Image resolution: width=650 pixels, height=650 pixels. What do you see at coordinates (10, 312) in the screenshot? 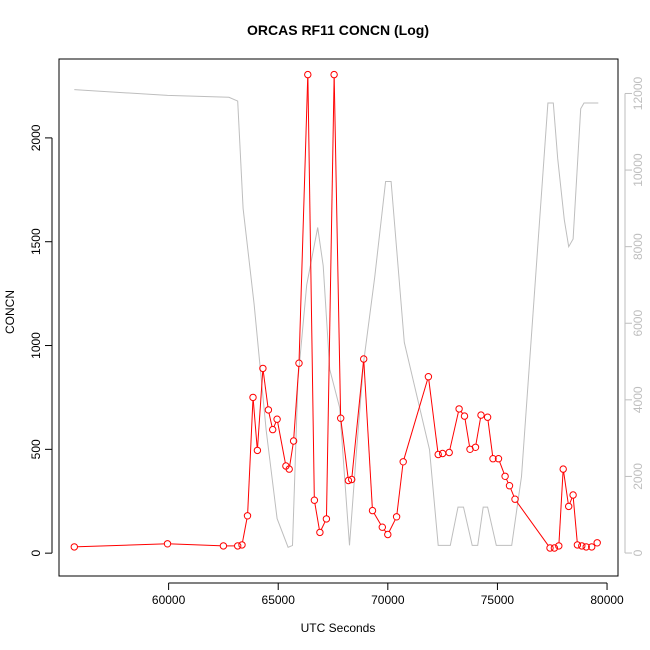
I see `y-axis-label: CONCN` at bounding box center [10, 312].